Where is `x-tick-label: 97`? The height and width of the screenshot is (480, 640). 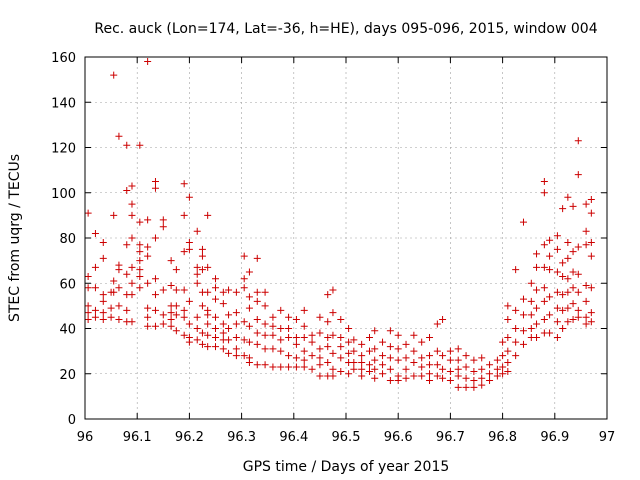
x-tick-label: 97 is located at coordinates (607, 437).